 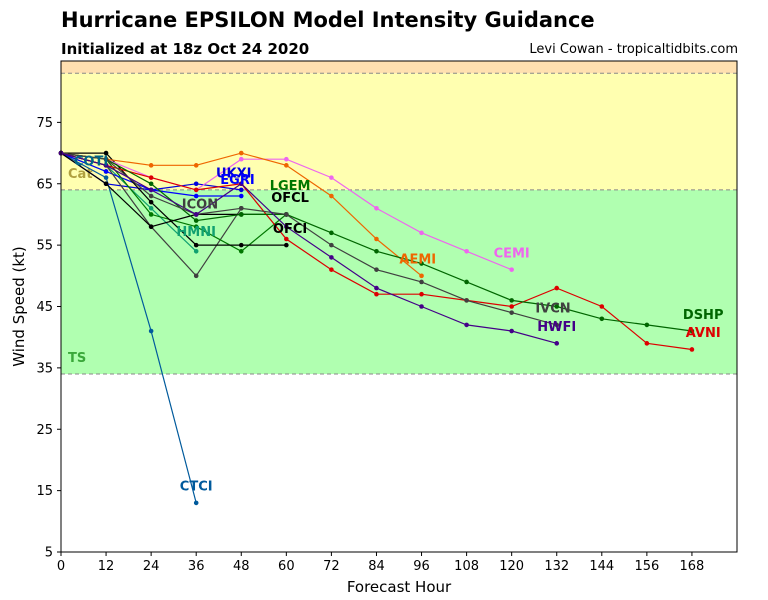 What do you see at coordinates (77, 358) in the screenshot?
I see `band-label-0: TS` at bounding box center [77, 358].